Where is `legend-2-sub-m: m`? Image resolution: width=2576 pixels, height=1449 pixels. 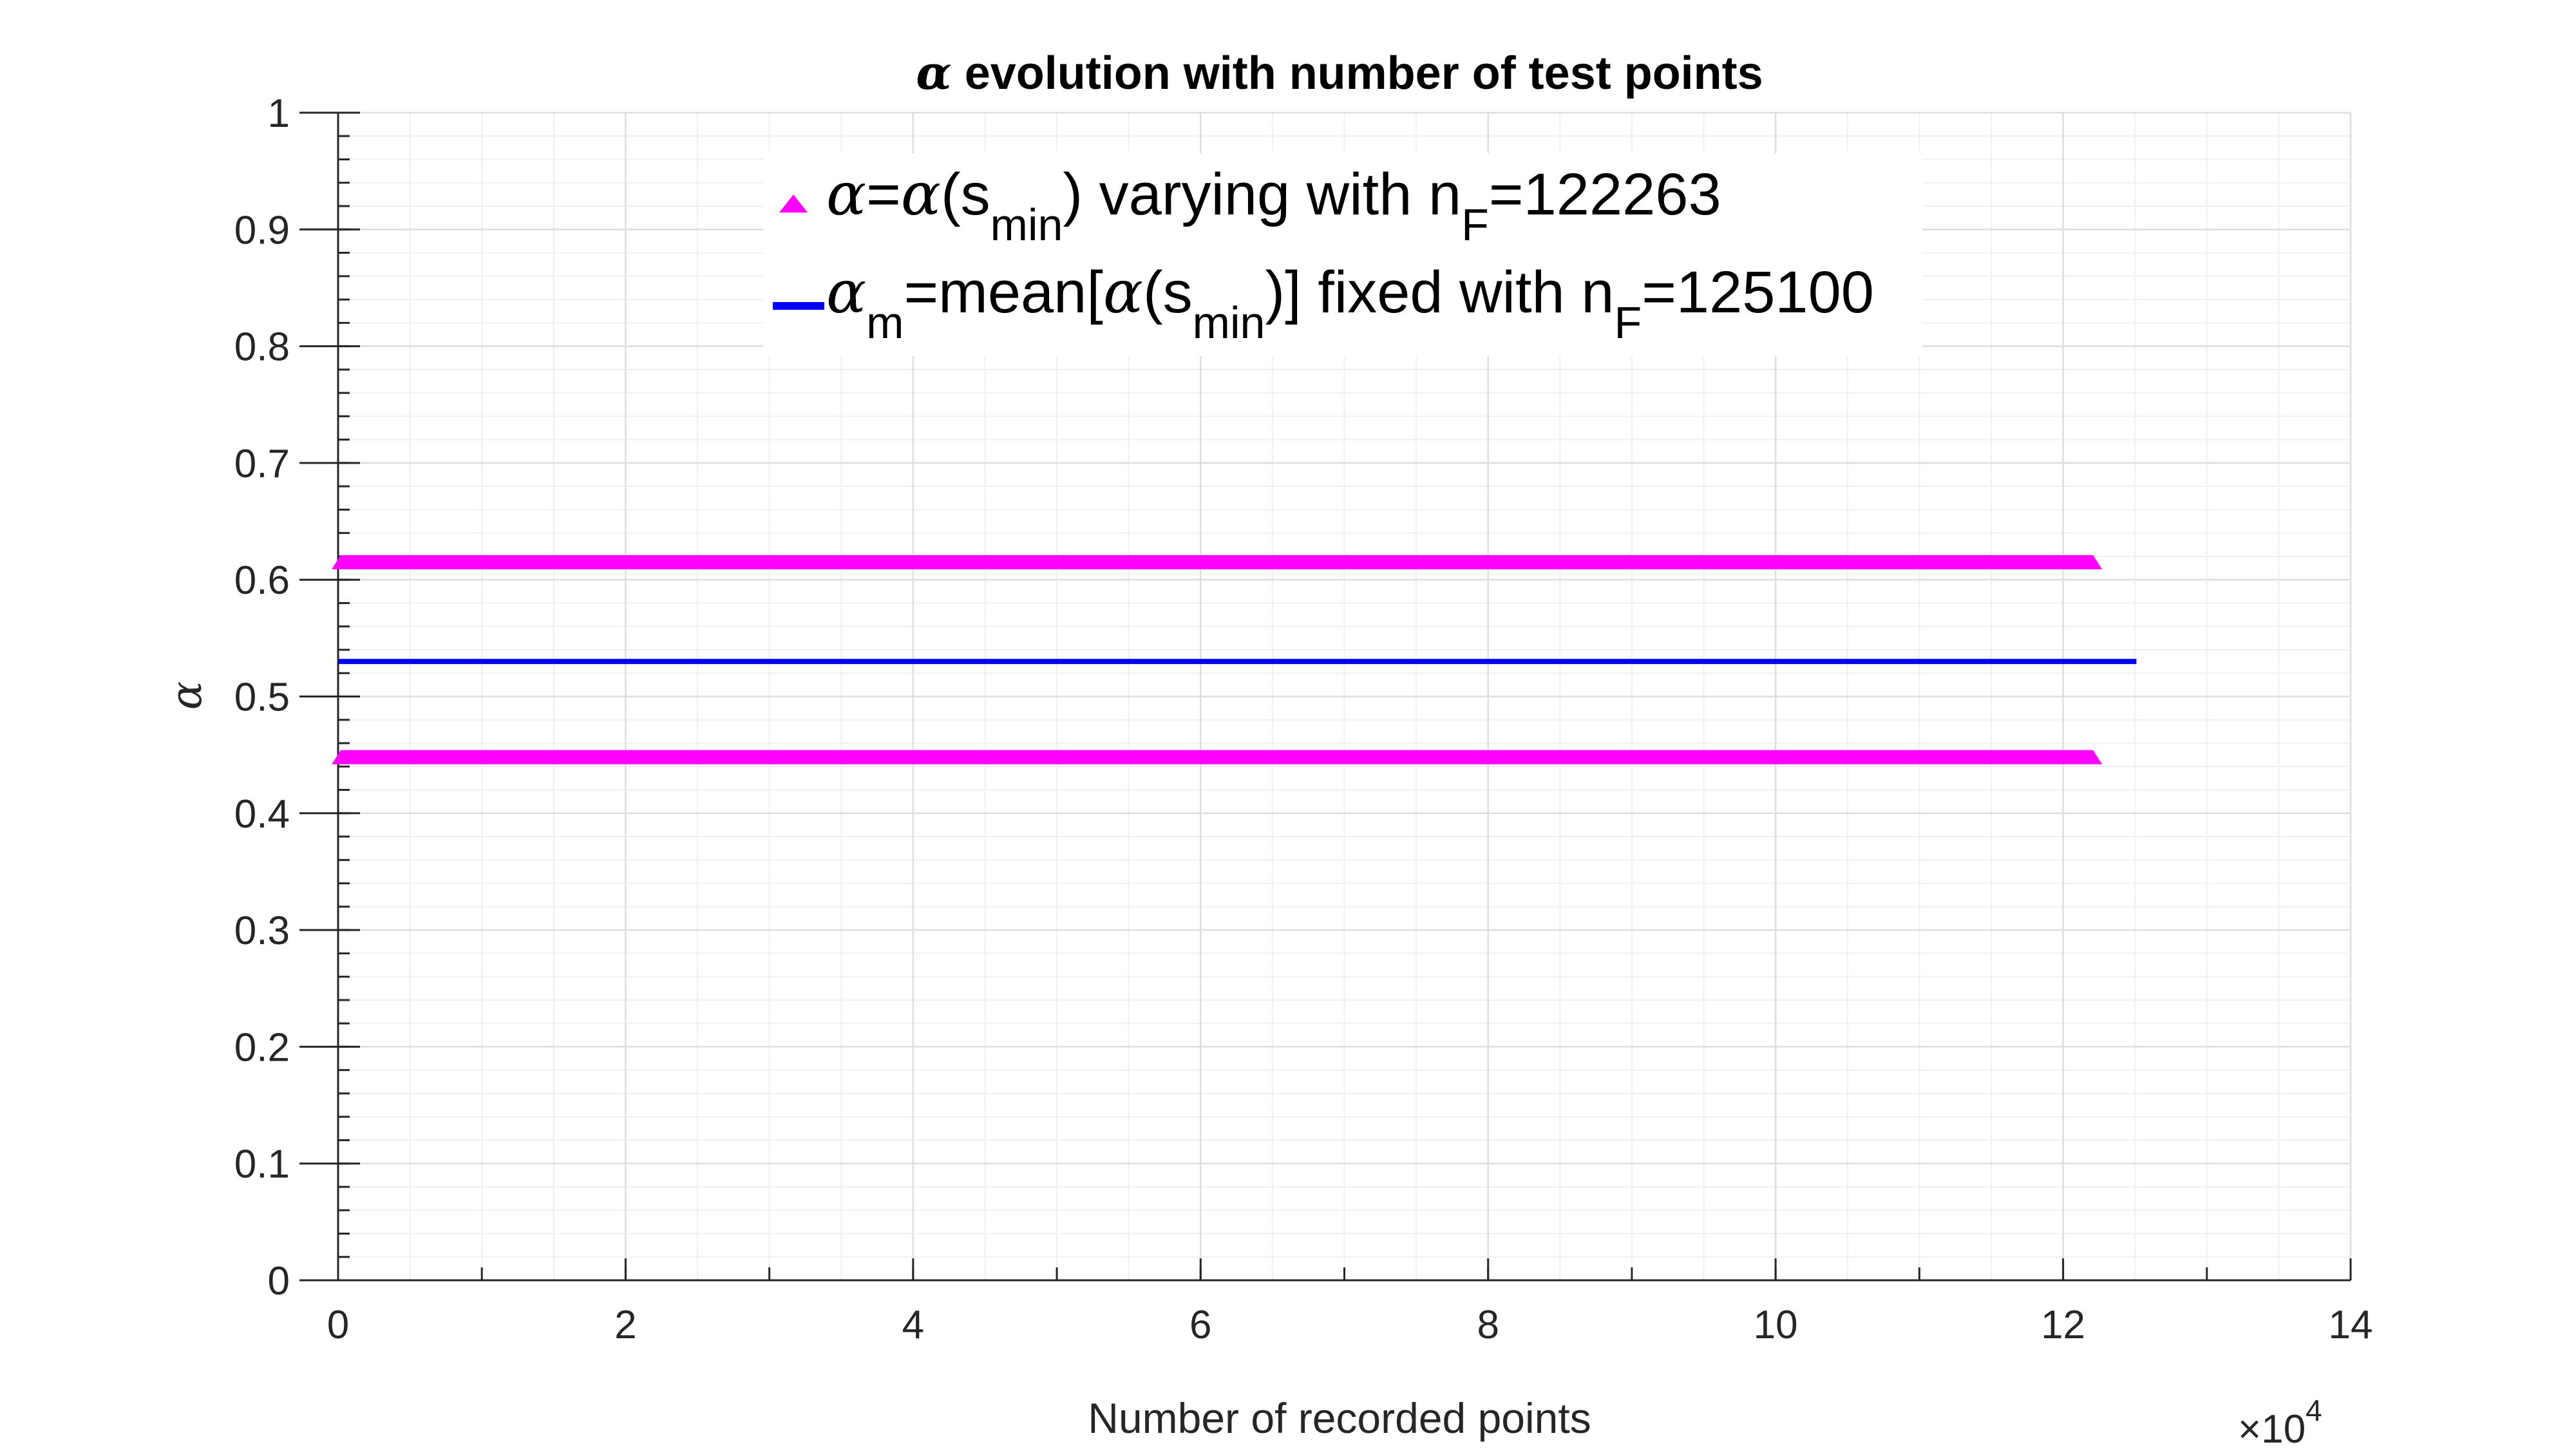 legend-2-sub-m: m is located at coordinates (885, 323).